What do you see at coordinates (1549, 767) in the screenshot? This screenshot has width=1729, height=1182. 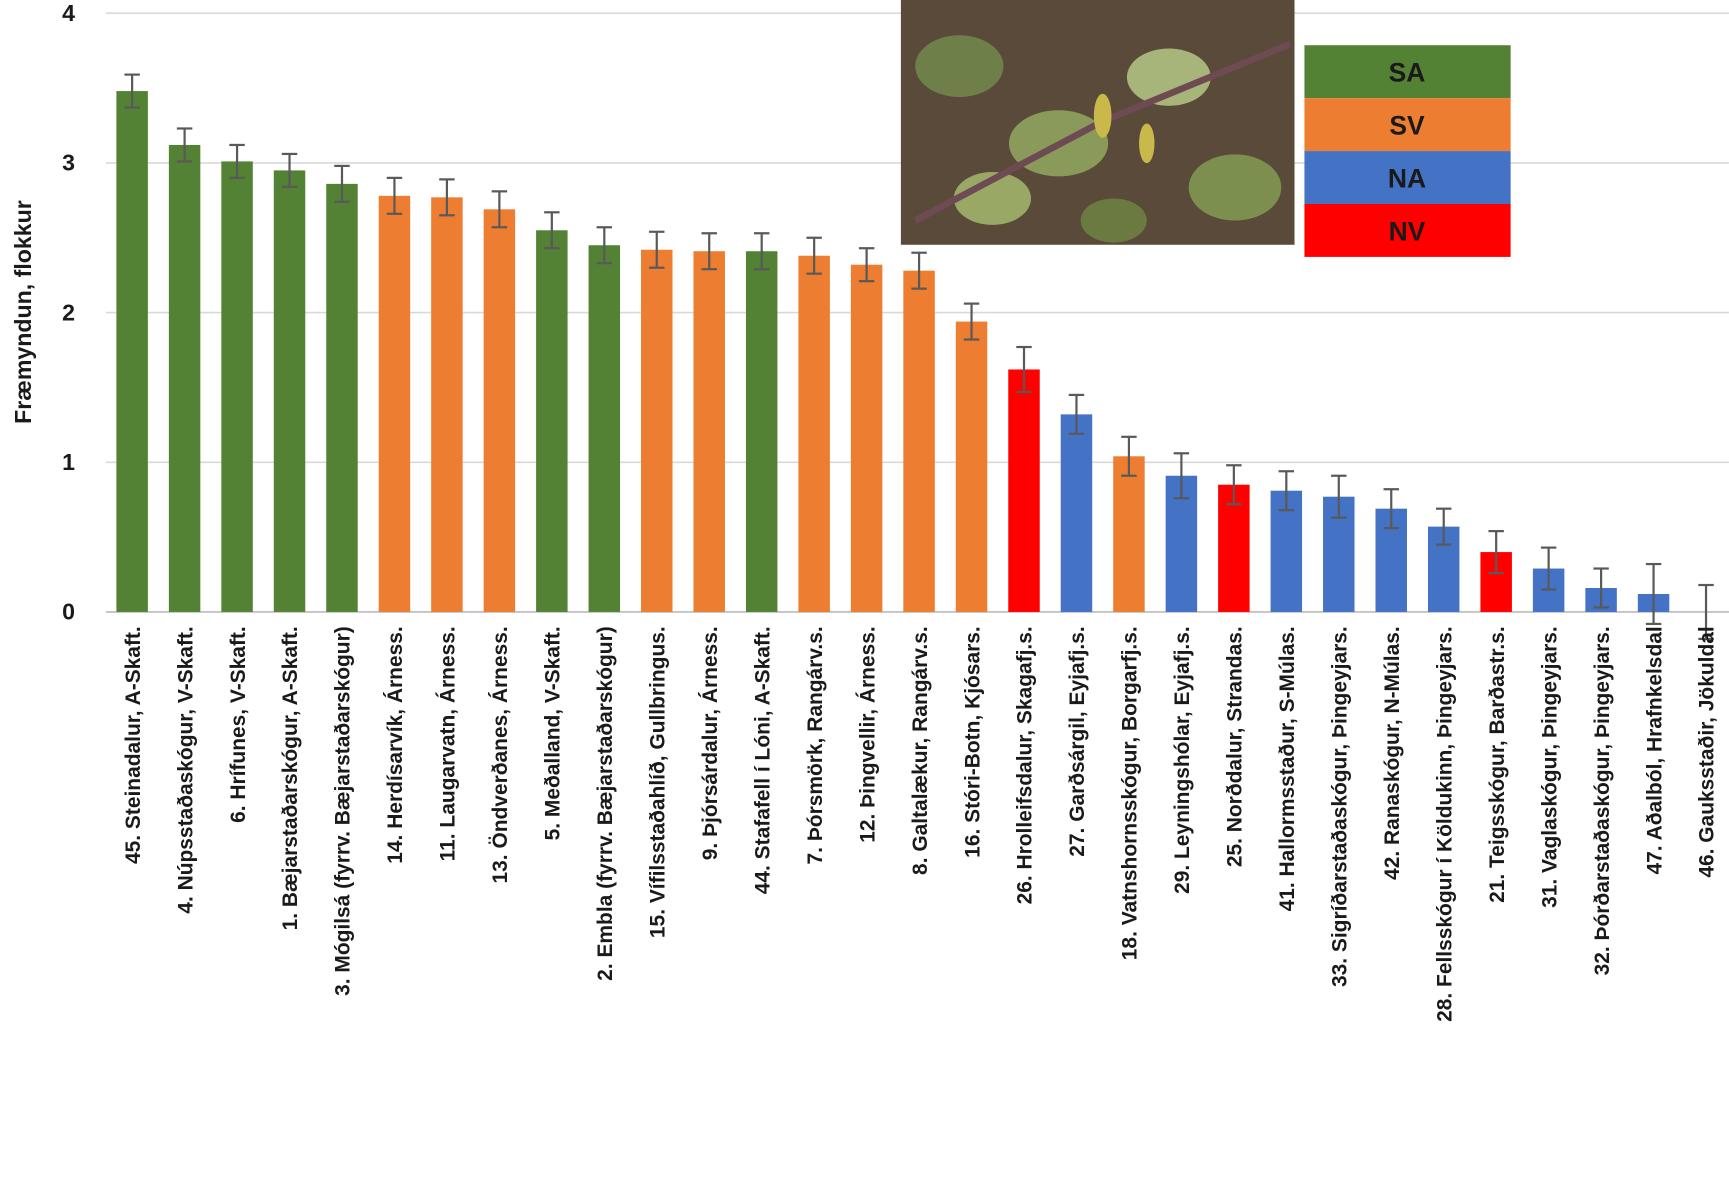 I see `x-tick-label: 31. Vaglaskógur, Þingeyjars.` at bounding box center [1549, 767].